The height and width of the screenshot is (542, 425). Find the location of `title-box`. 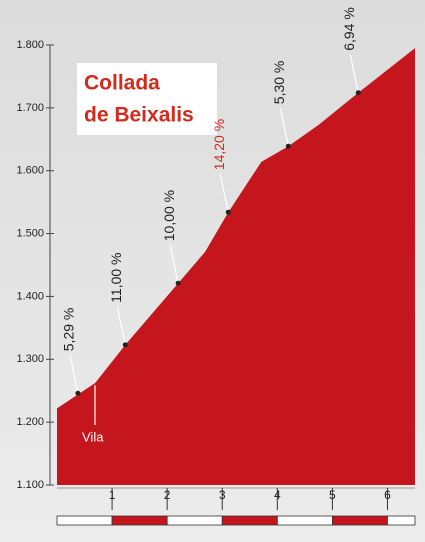

title-box is located at coordinates (147, 99).